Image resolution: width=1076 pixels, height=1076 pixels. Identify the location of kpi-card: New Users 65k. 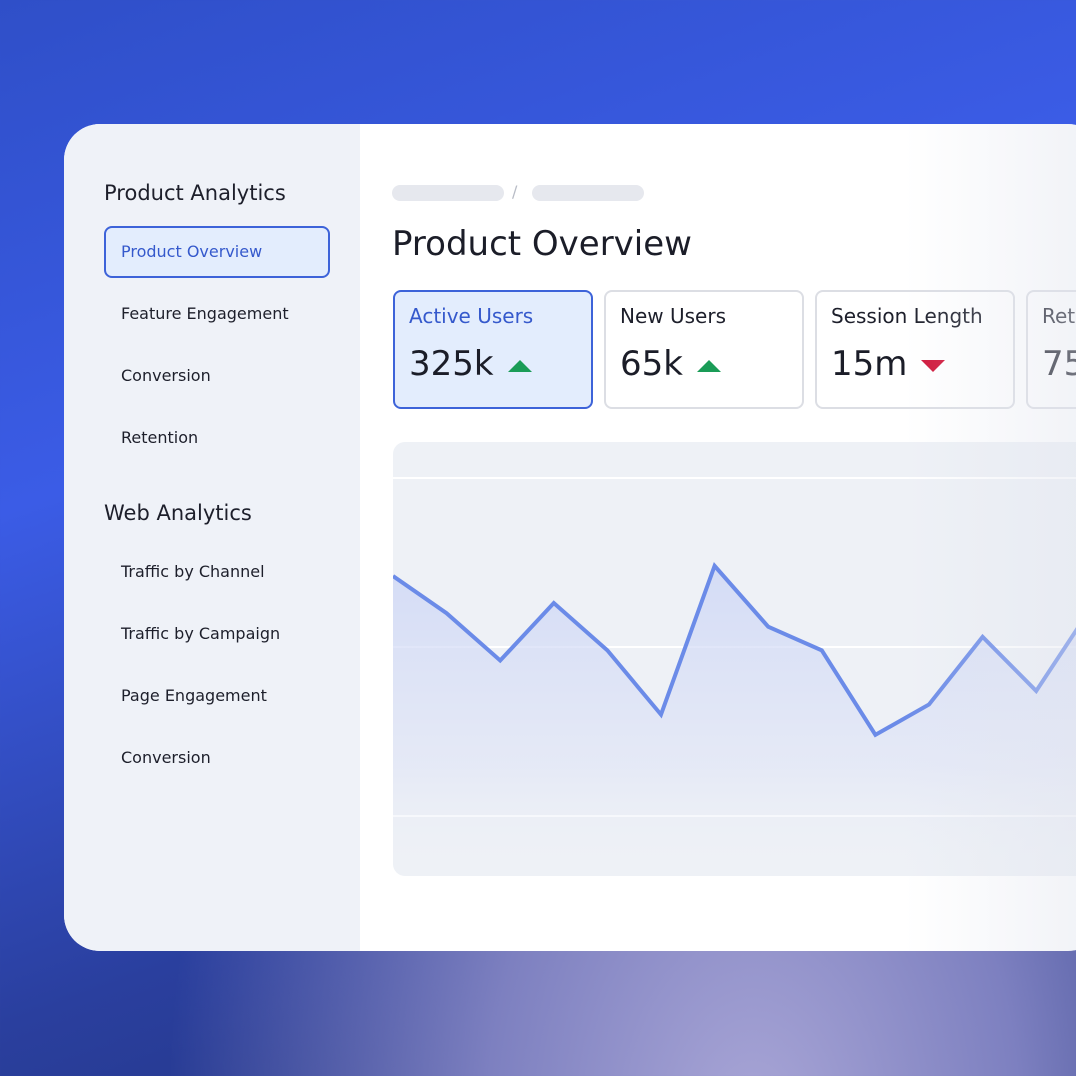
(704, 349).